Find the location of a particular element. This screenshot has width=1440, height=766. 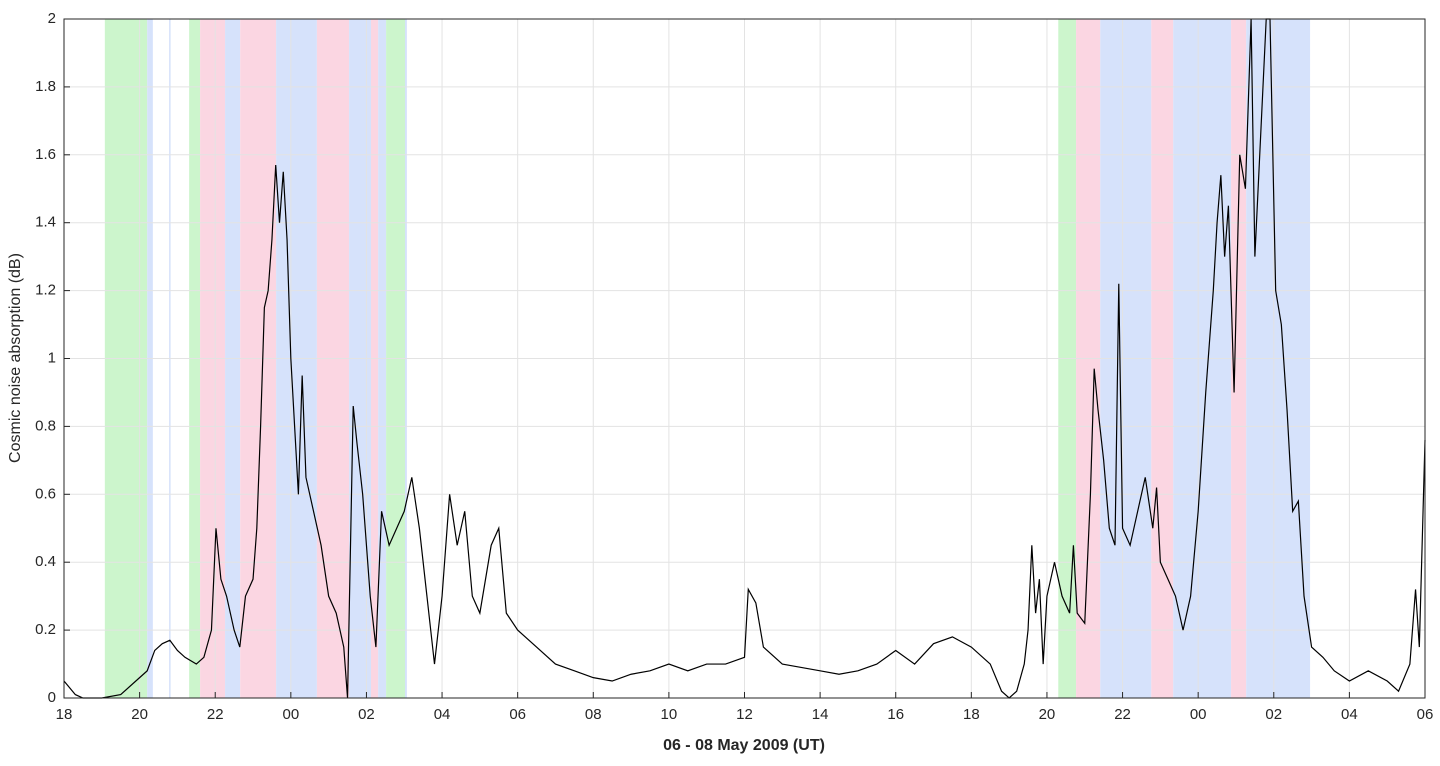

x-tick-label: 08 is located at coordinates (593, 714).